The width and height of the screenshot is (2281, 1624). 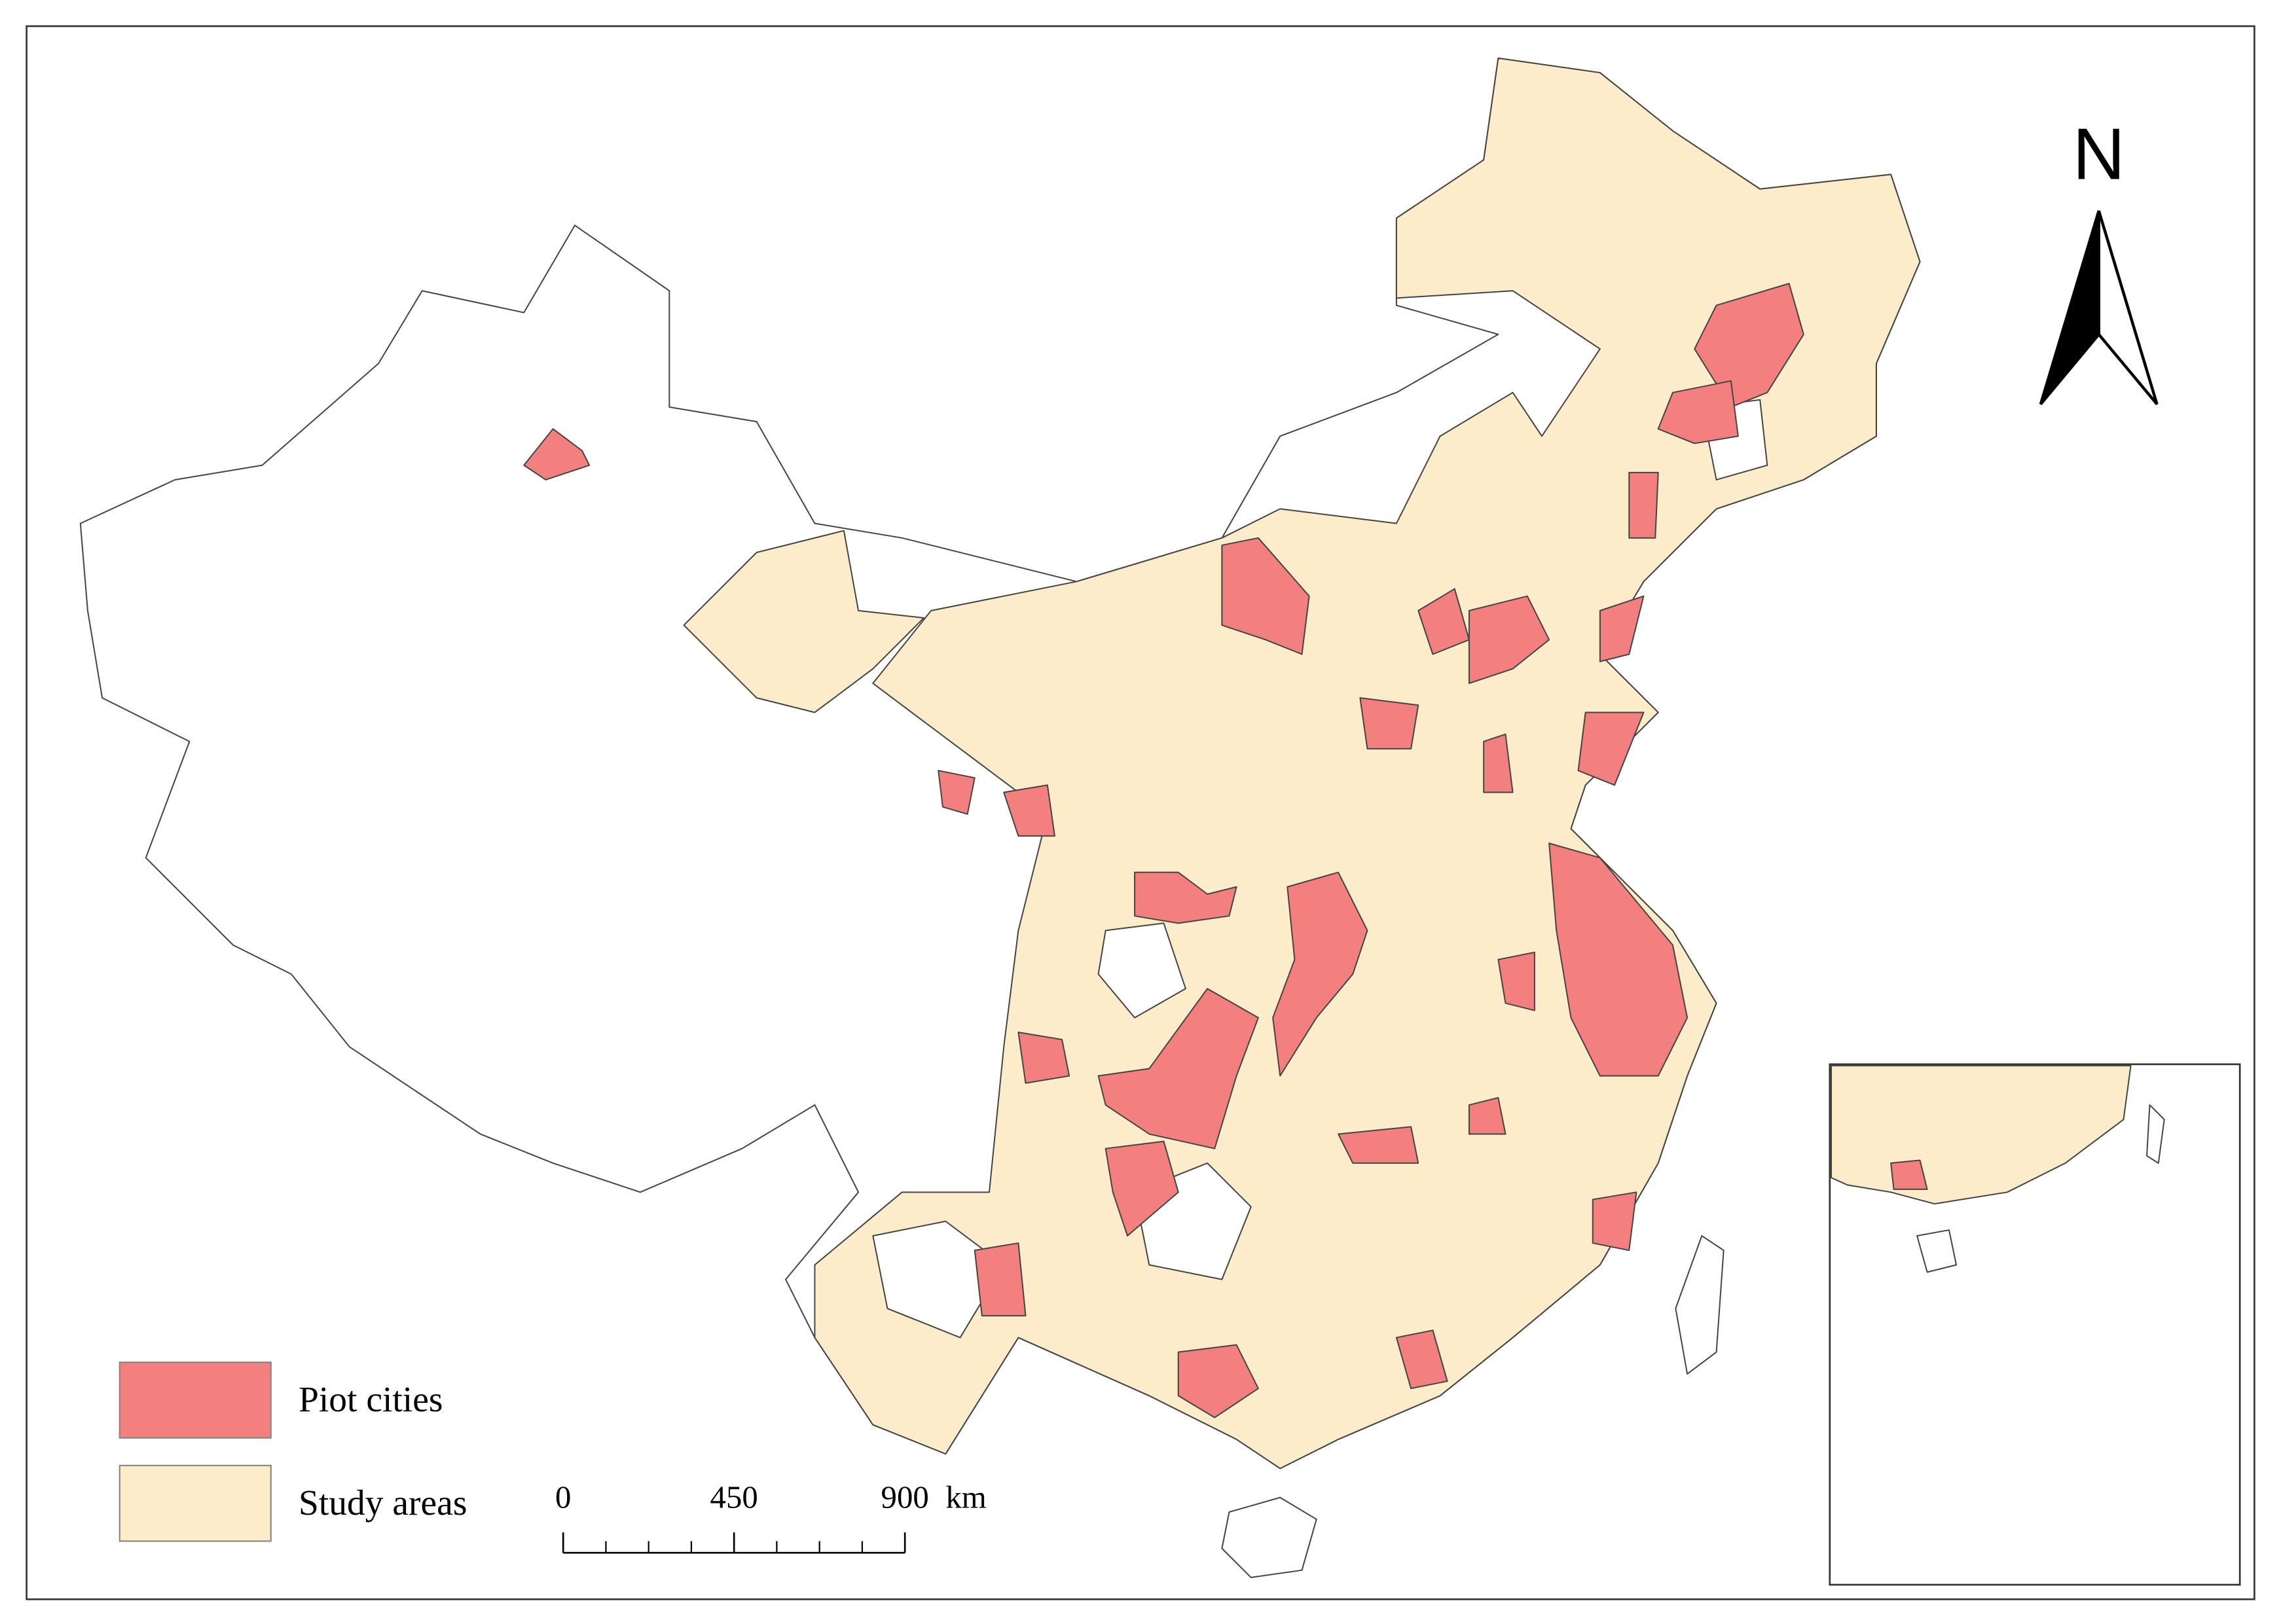 I want to click on scale-label: 450, so click(x=734, y=1497).